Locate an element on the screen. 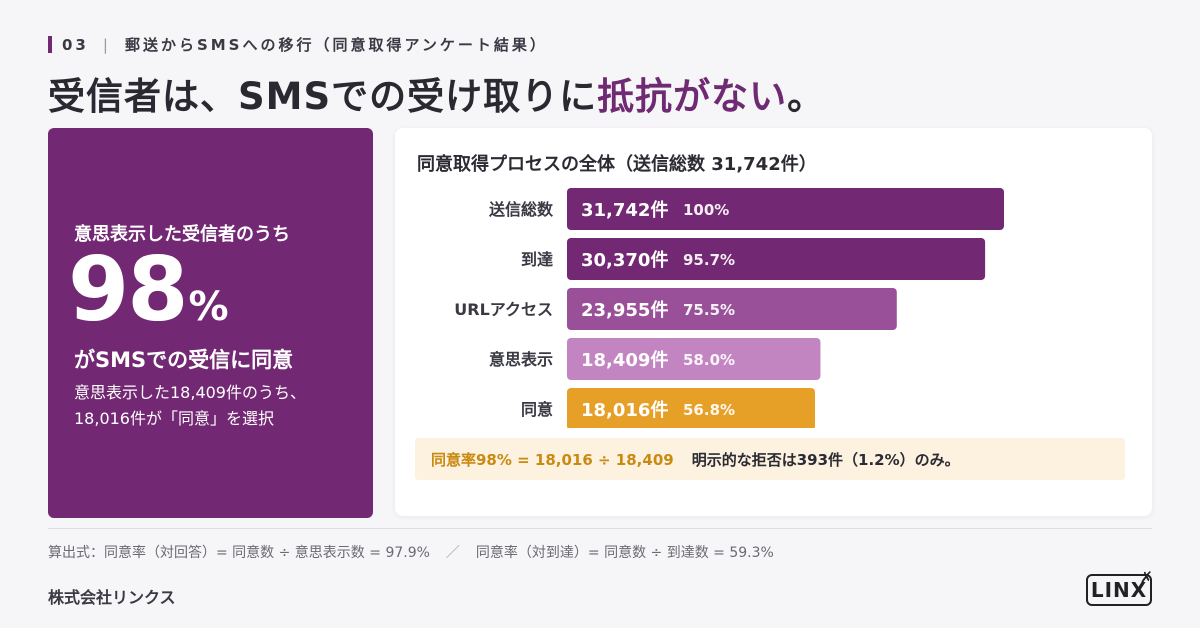 The height and width of the screenshot is (628, 1200). bar-value-label: 30,370件 is located at coordinates (624, 260).